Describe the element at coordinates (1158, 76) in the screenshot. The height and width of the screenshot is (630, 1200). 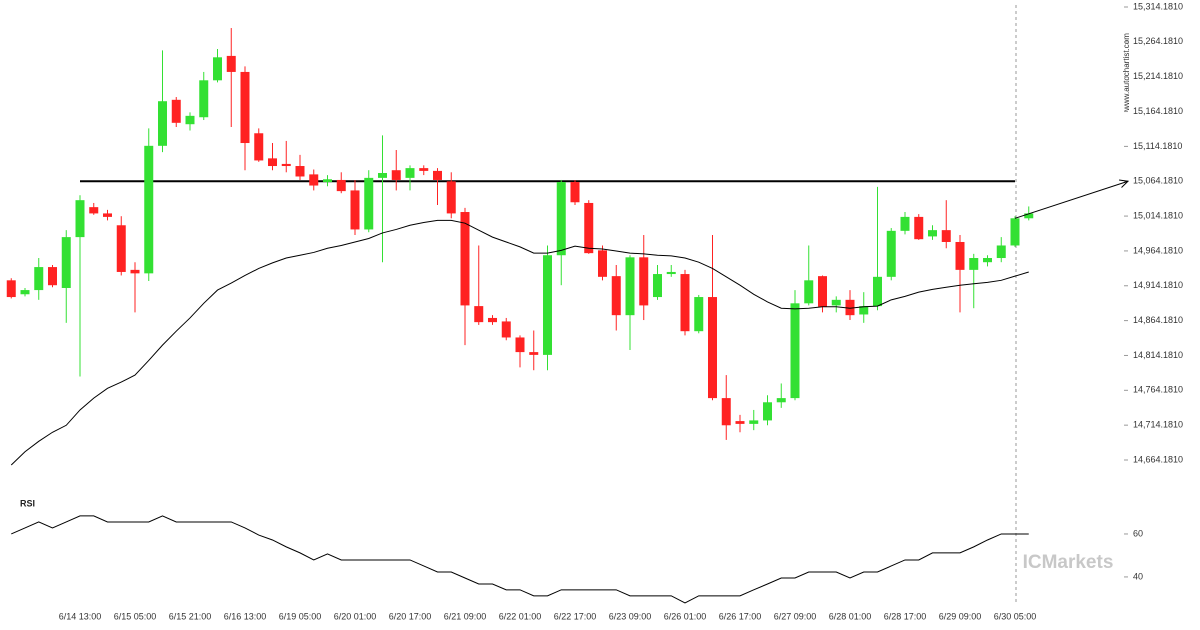
I see `y-tick-label: 15,214.1810` at that location.